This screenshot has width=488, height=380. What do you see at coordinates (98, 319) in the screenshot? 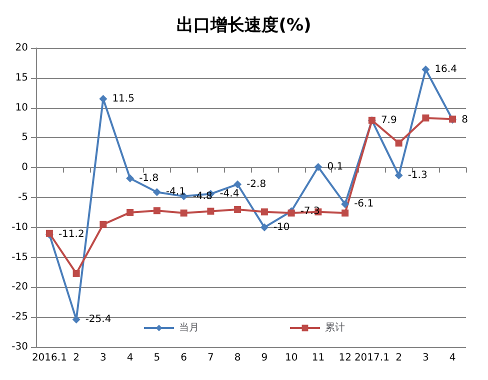
I see `data-label: -25.4` at bounding box center [98, 319].